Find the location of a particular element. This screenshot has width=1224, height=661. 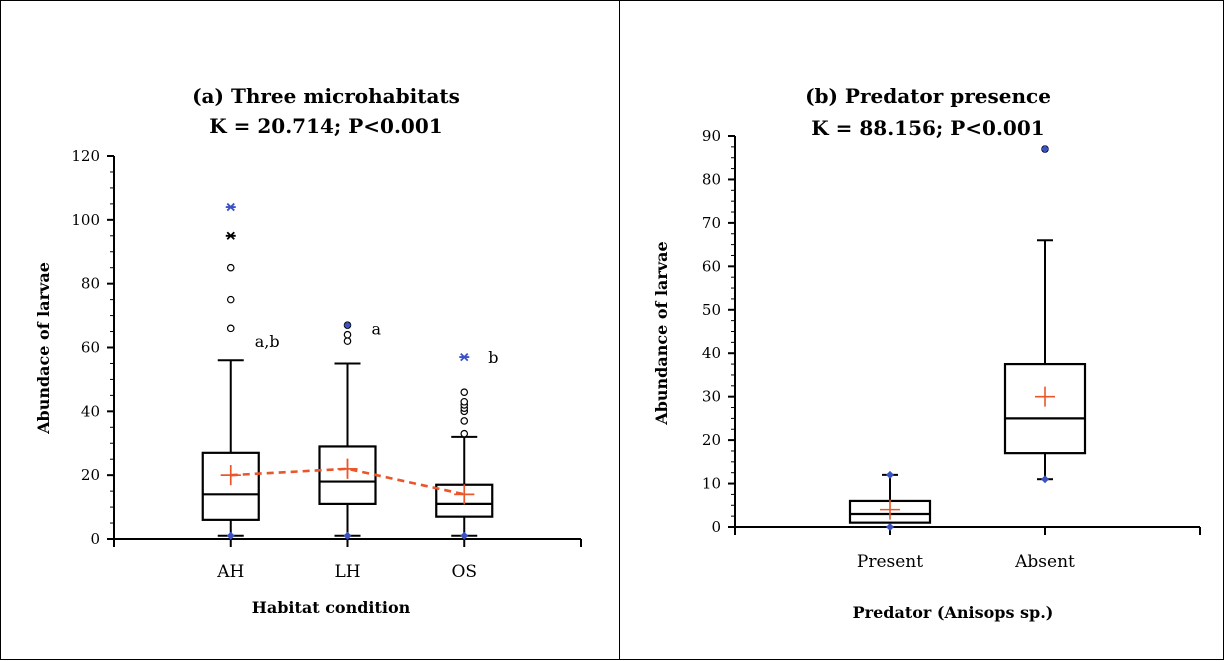

y-tick-label: 10 is located at coordinates (711, 484).